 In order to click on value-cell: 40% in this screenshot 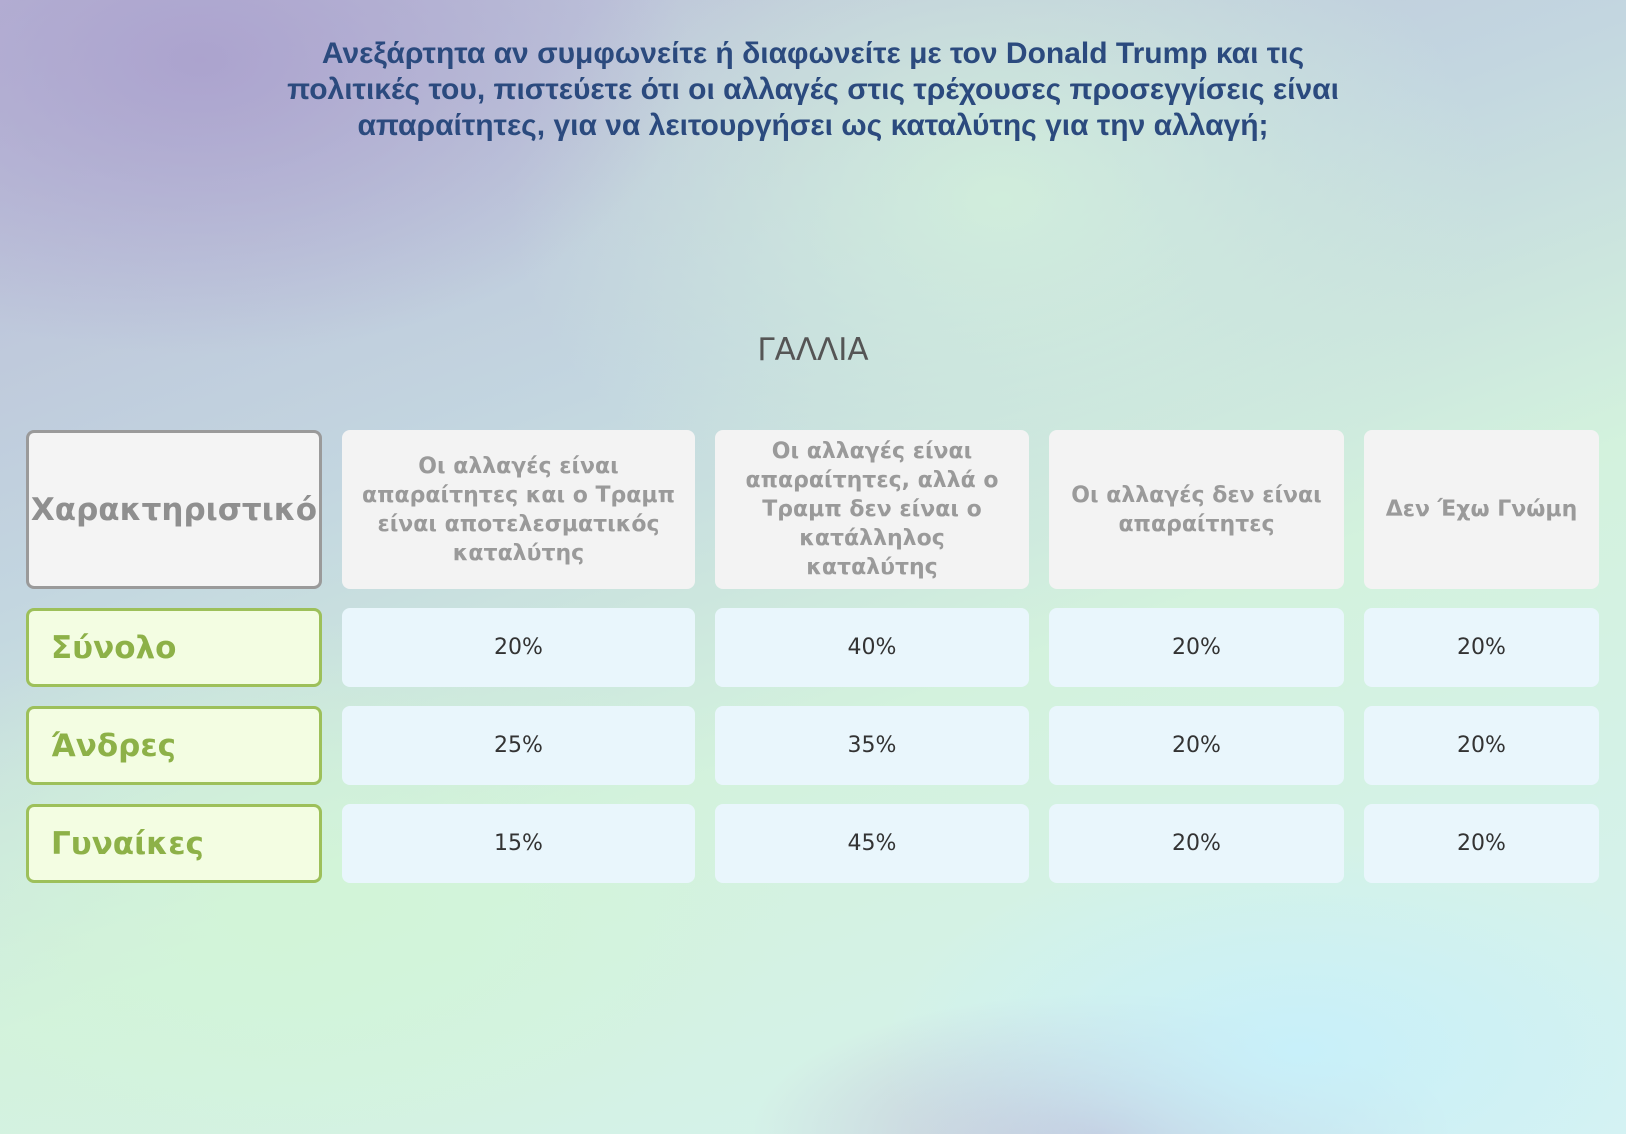, I will do `click(872, 647)`.